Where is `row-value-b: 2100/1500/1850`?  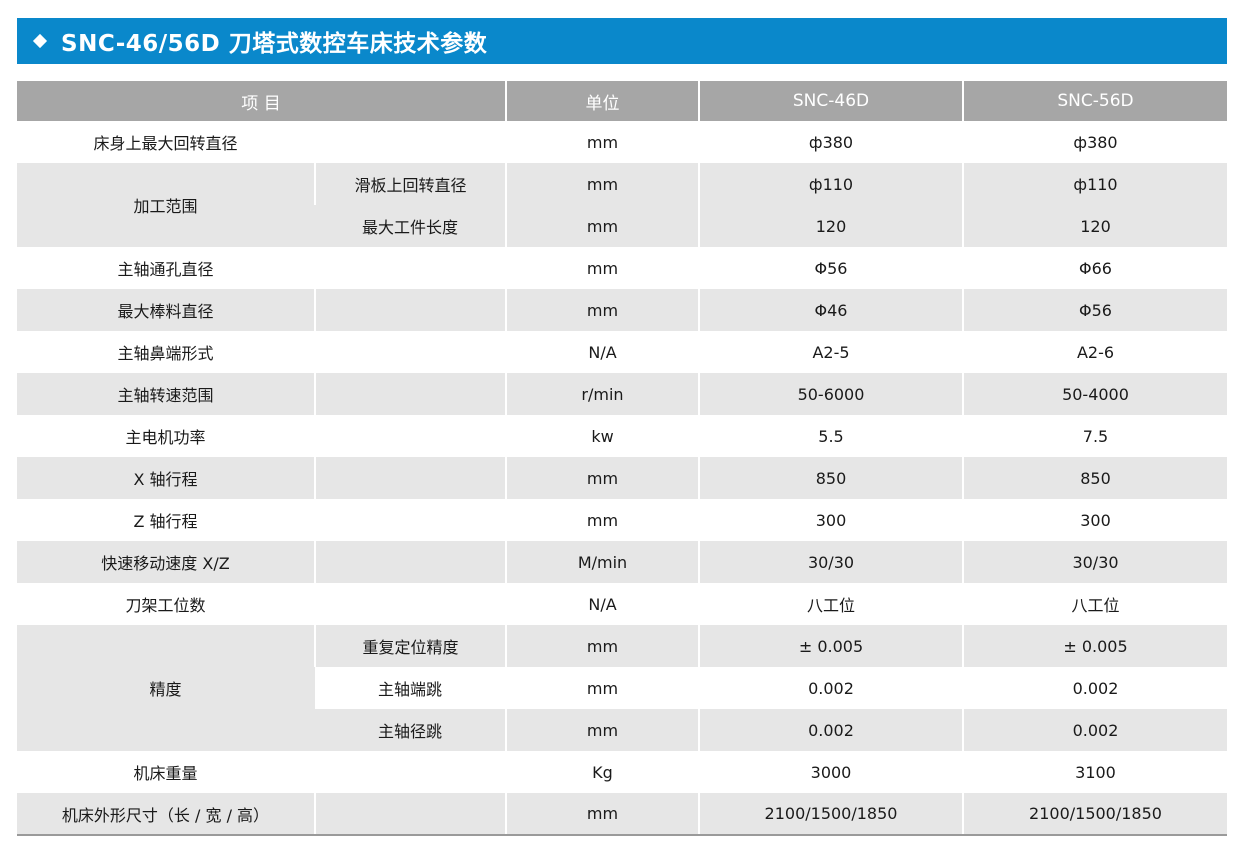
row-value-b: 2100/1500/1850 is located at coordinates (1094, 814).